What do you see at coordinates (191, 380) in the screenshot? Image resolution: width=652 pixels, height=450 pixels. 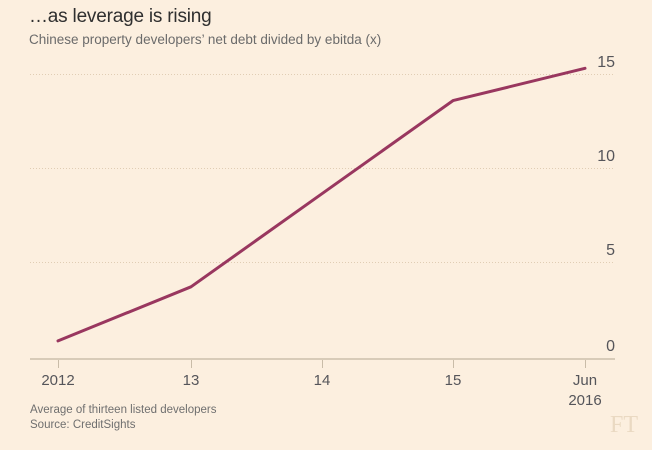 I see `x-tick-label-13: 13` at bounding box center [191, 380].